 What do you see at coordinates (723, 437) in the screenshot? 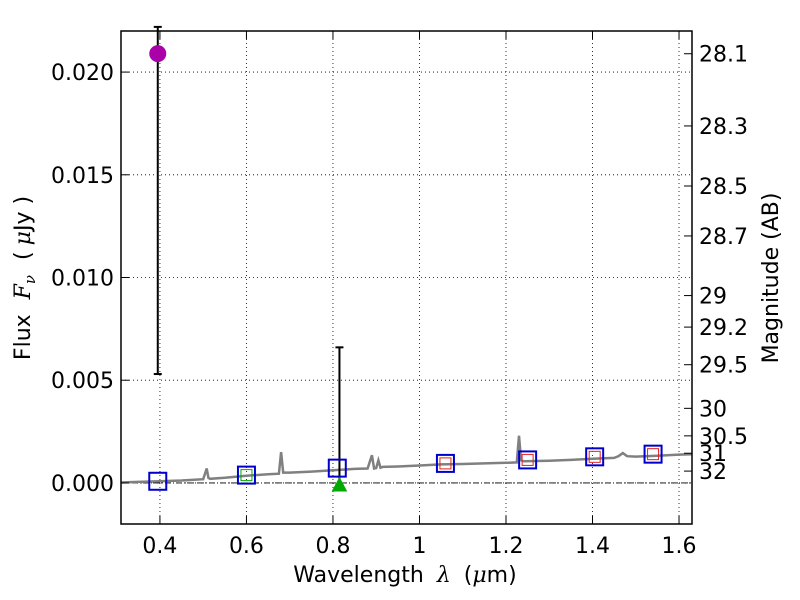
I see `magnitude-tick-label: 30.5` at bounding box center [723, 437].